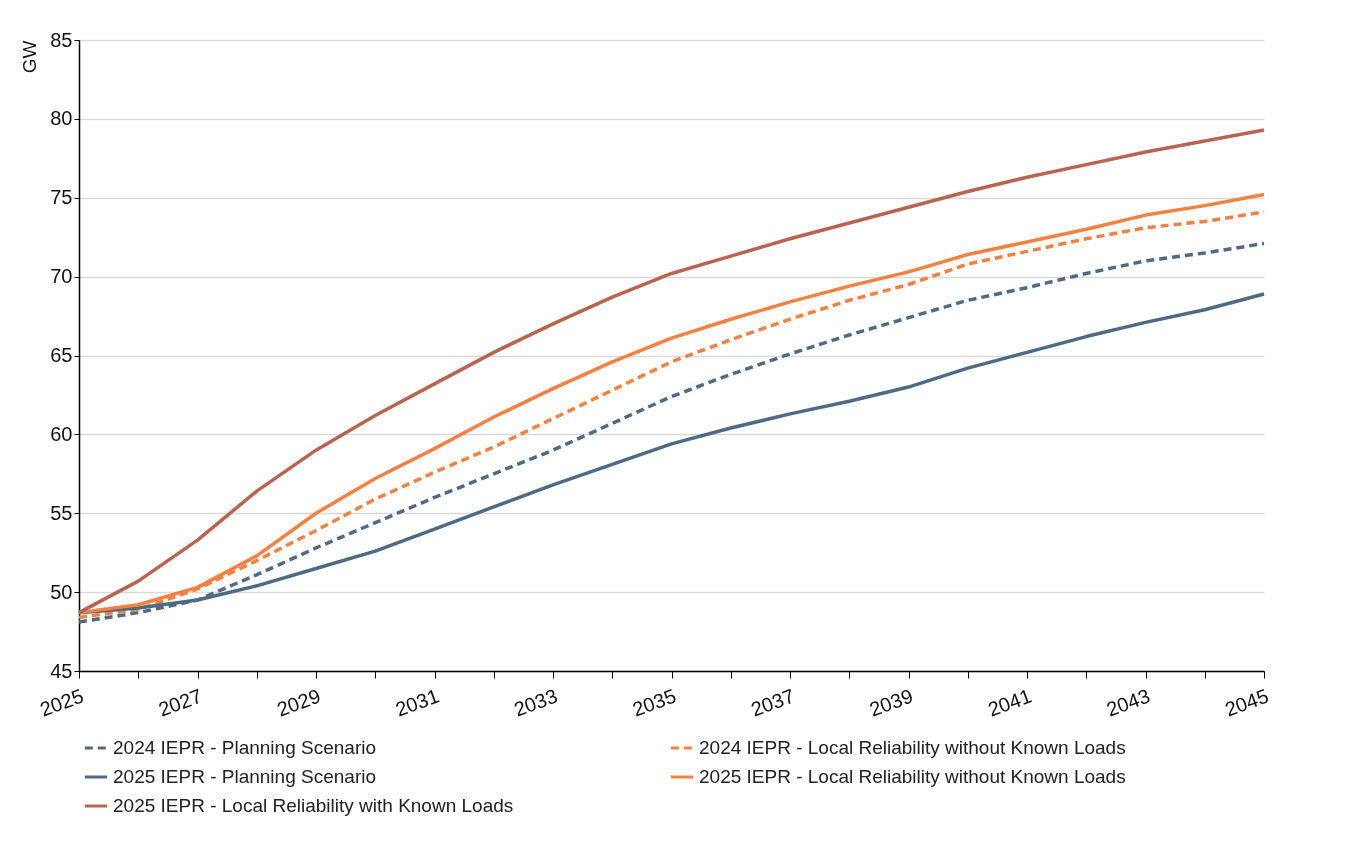 The width and height of the screenshot is (1350, 855). What do you see at coordinates (61, 355) in the screenshot?
I see `y-tick-label: 65` at bounding box center [61, 355].